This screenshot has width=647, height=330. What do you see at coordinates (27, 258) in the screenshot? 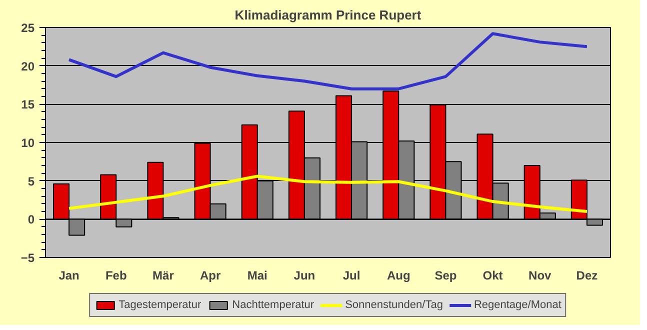
I see `y-tick-label: −5` at bounding box center [27, 258].